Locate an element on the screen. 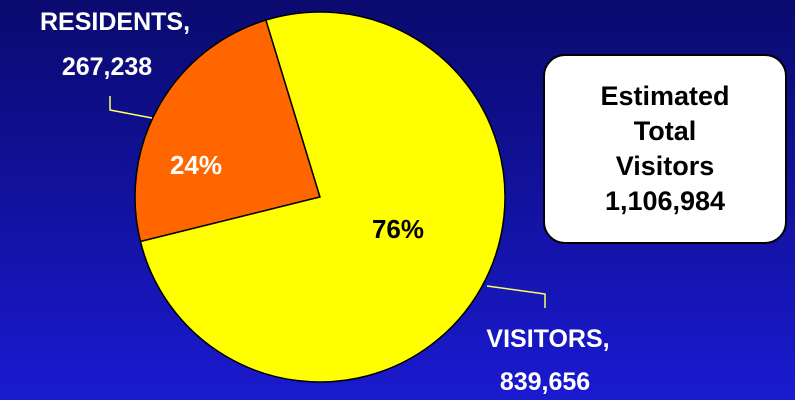 The image size is (795, 400). info-line-total-value: 1,106,984 is located at coordinates (665, 201).